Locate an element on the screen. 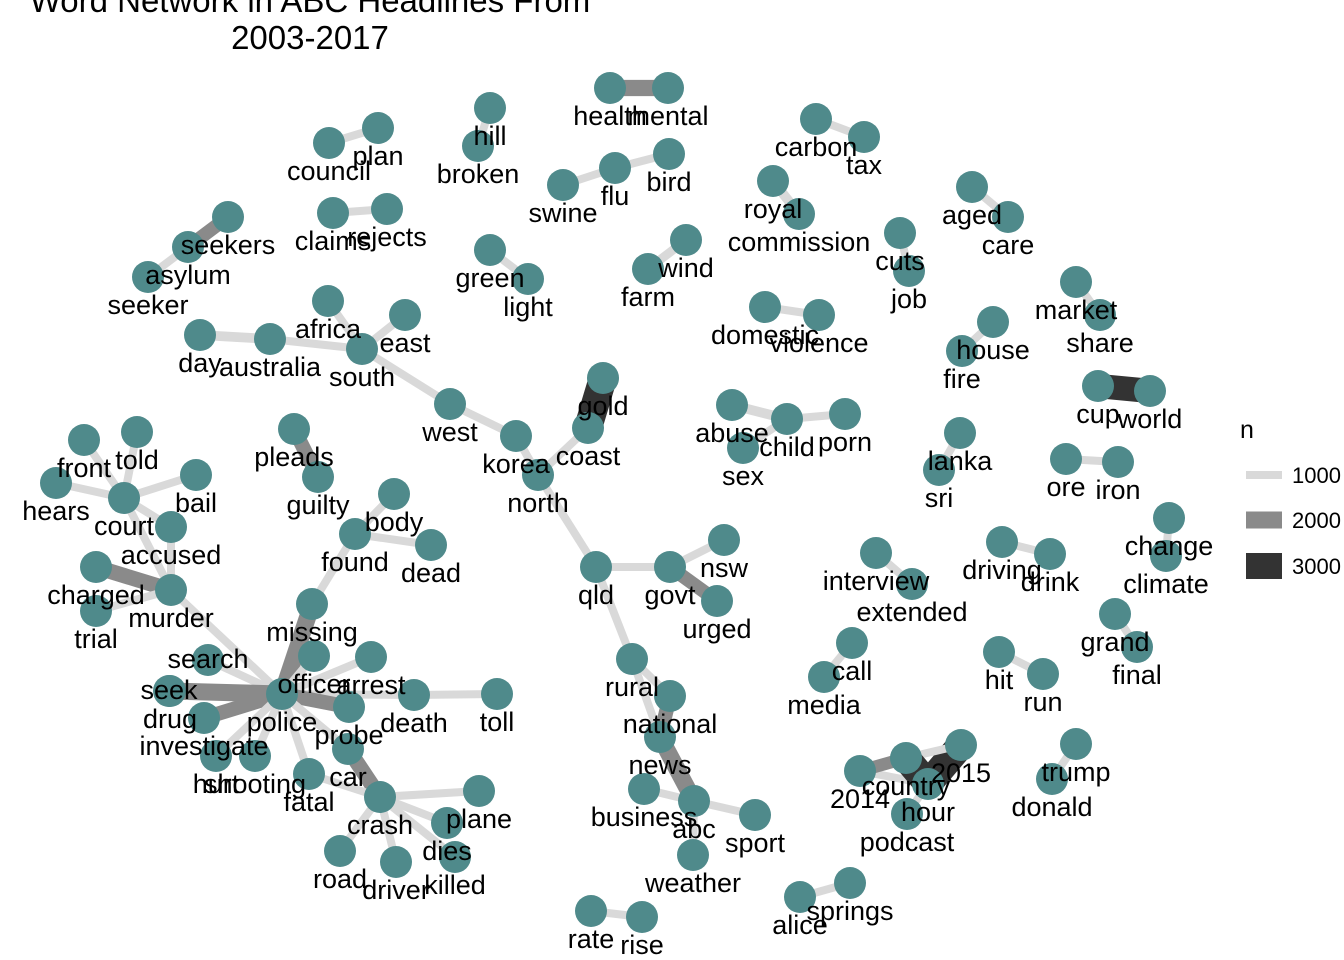 Image resolution: width=1344 pixels, height=960 pixels. node-label-bail: bail is located at coordinates (196, 503).